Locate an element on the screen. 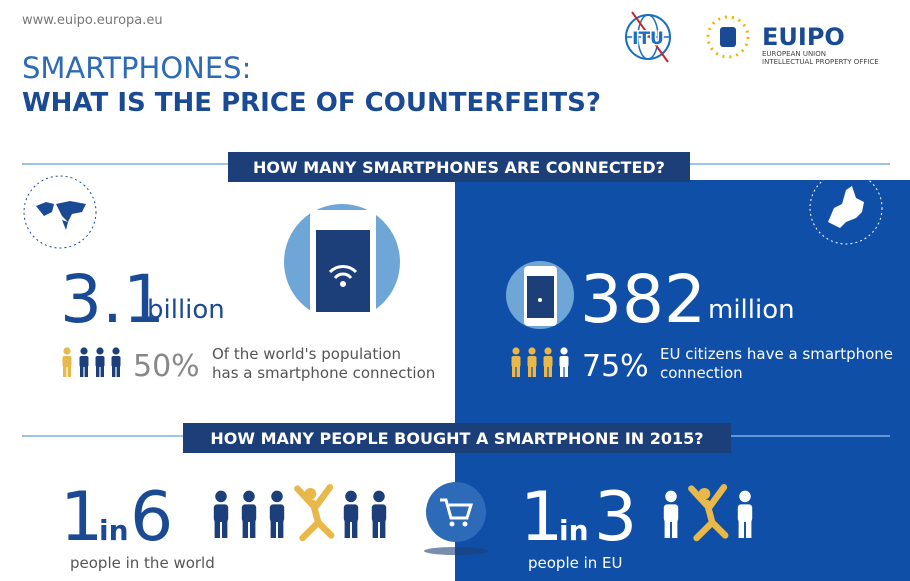 This screenshot has height=581, width=910. eu-unit: million is located at coordinates (751, 310).